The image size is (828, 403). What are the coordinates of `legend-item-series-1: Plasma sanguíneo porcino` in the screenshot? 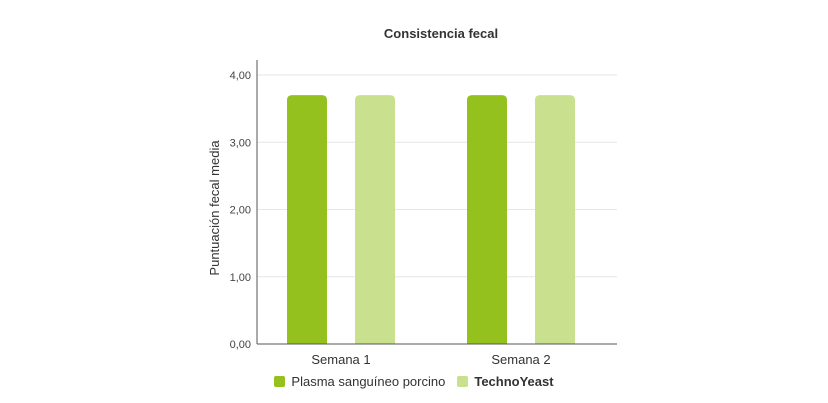 It's located at (359, 381).